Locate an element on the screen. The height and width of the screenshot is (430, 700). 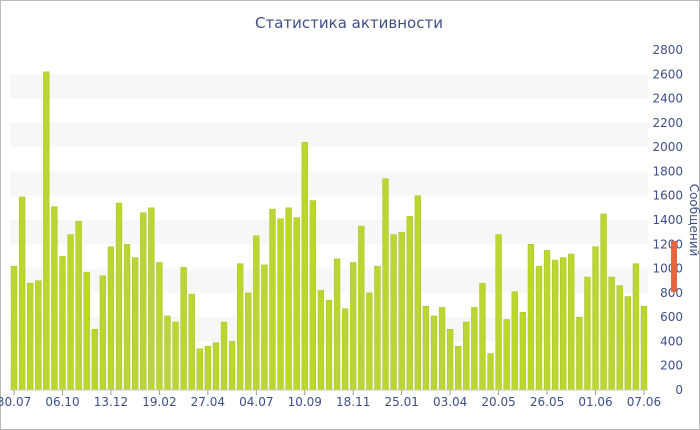
y-tick-label: 1400 is located at coordinates (667, 220).